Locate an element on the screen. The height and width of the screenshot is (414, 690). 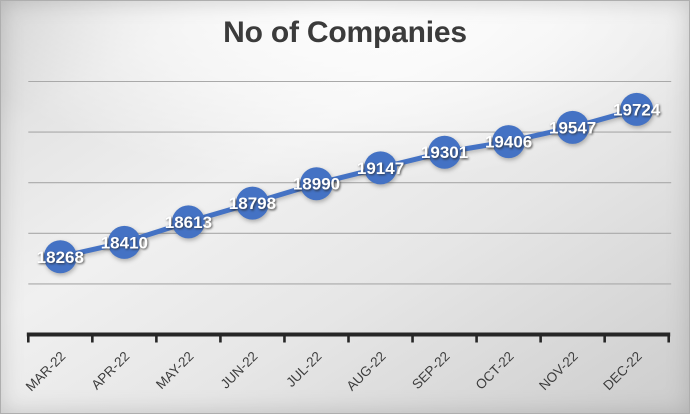
data-point-label: 18990 is located at coordinates (316, 184).